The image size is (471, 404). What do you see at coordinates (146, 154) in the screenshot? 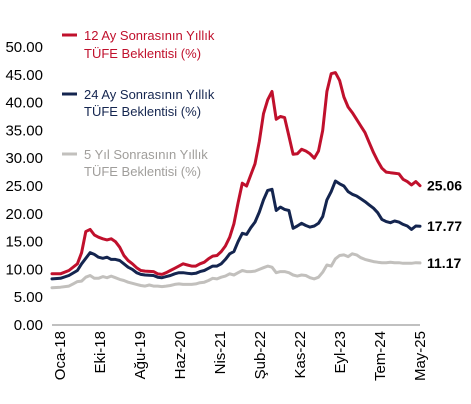
I see `legend-label: 5 Yıl Sonrasının Yıllık` at bounding box center [146, 154].